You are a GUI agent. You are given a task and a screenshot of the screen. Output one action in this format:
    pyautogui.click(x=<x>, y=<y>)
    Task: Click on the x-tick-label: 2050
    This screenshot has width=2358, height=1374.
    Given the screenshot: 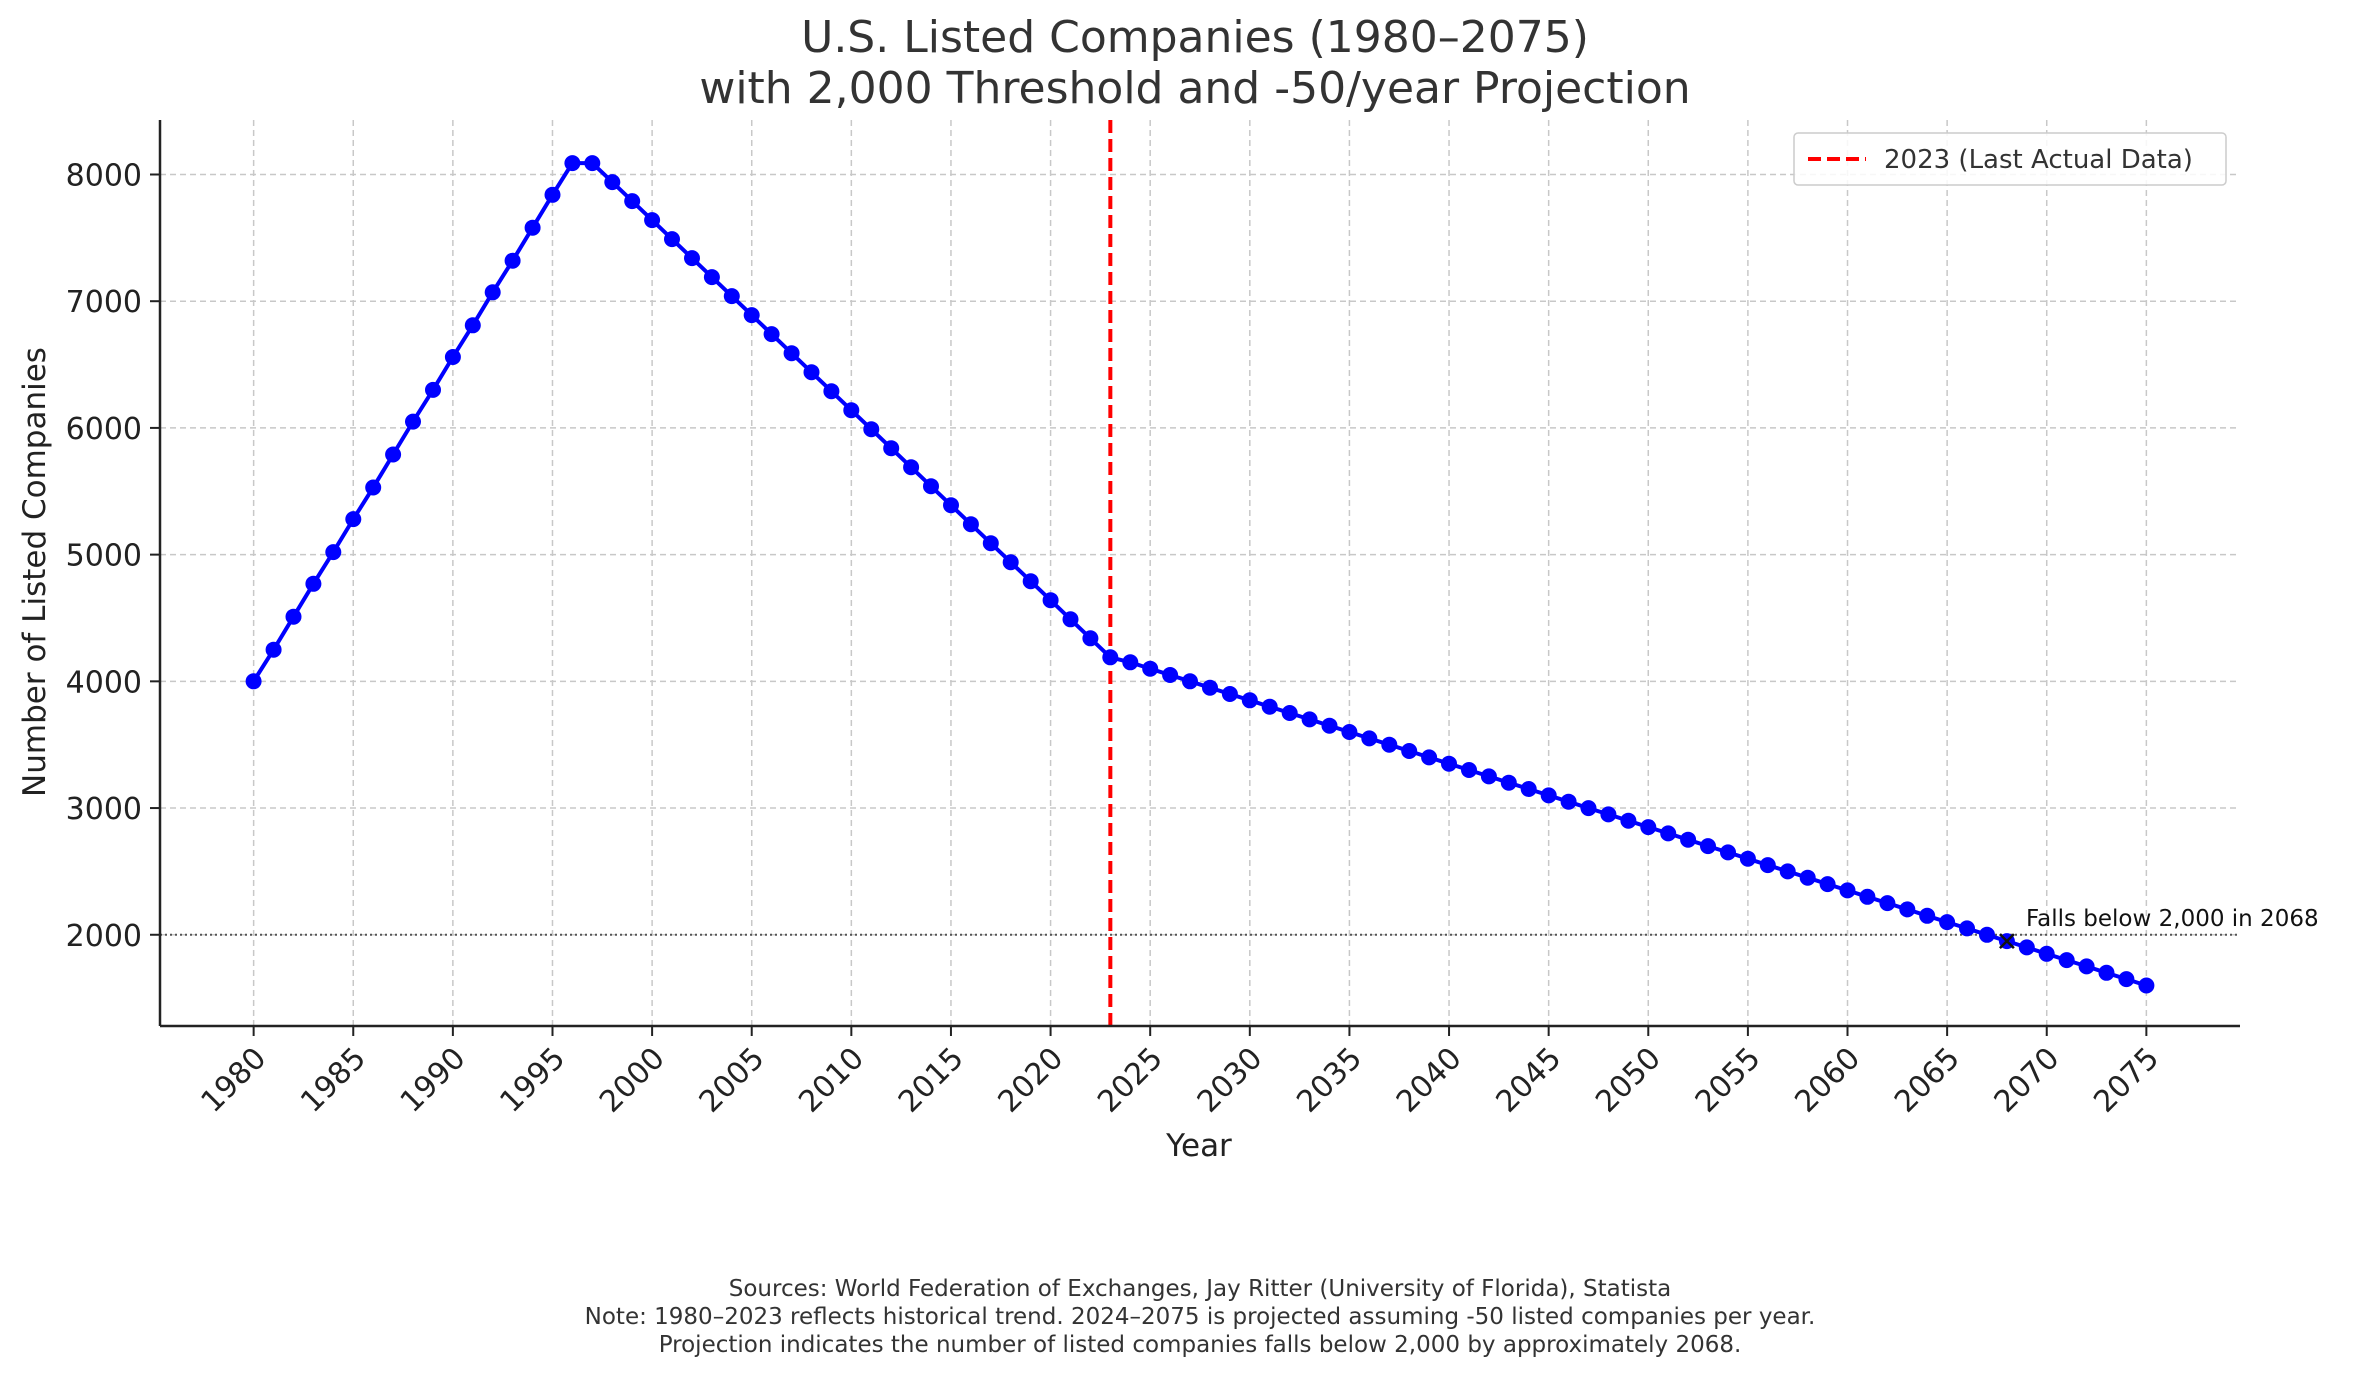 What is the action you would take?
    pyautogui.click(x=1628, y=1080)
    